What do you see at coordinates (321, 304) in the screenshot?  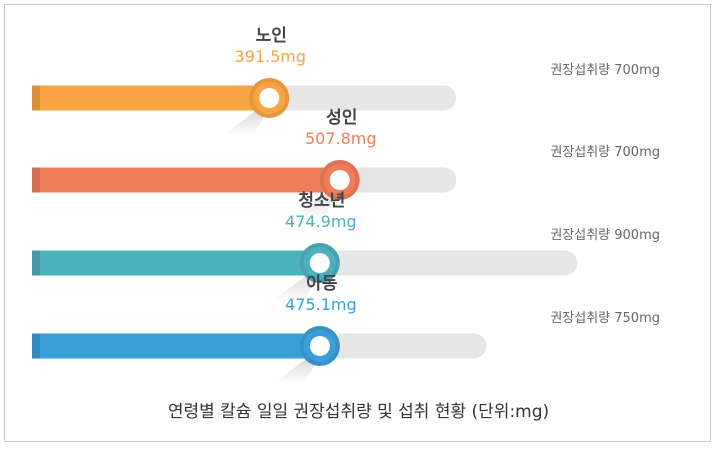 I see `value-label: 475.1mg` at bounding box center [321, 304].